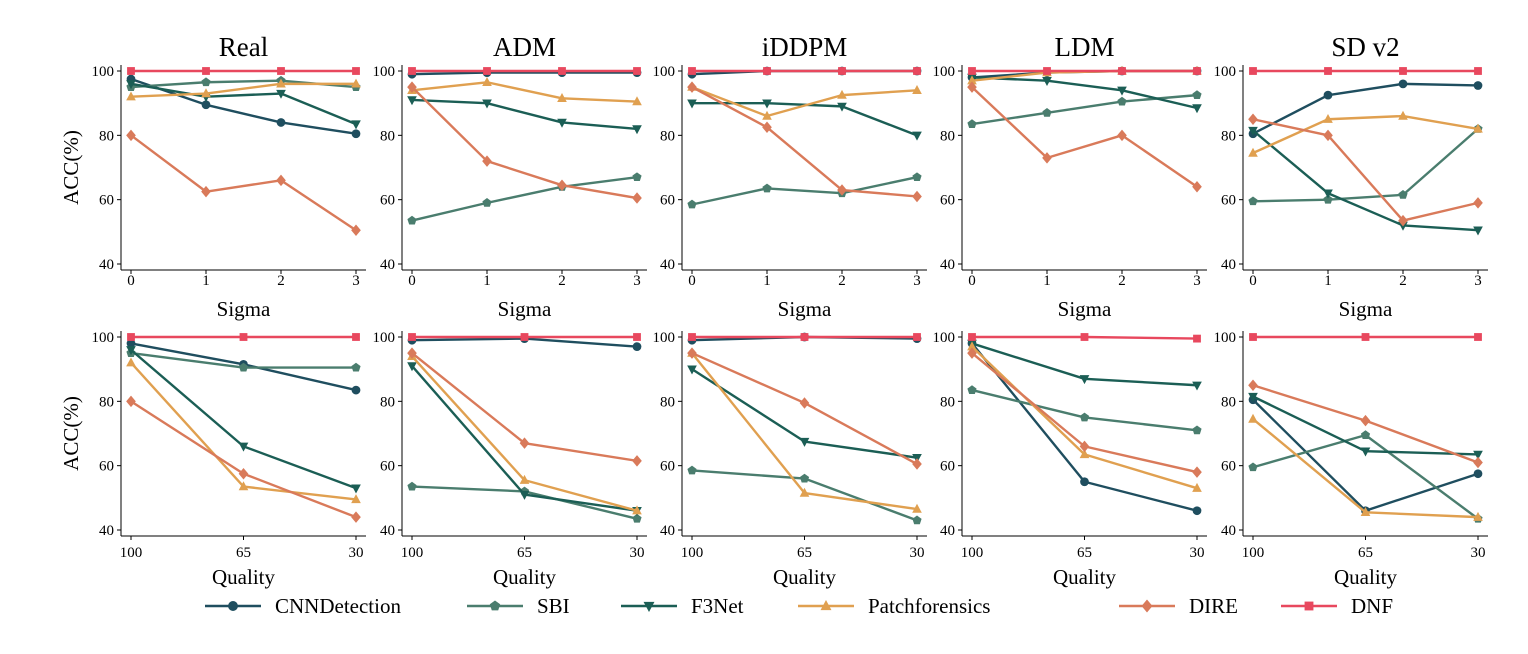  Describe the element at coordinates (510, 459) in the screenshot. I see `panel-7: 40 60 80 100 100 65 30 Quality` at that location.